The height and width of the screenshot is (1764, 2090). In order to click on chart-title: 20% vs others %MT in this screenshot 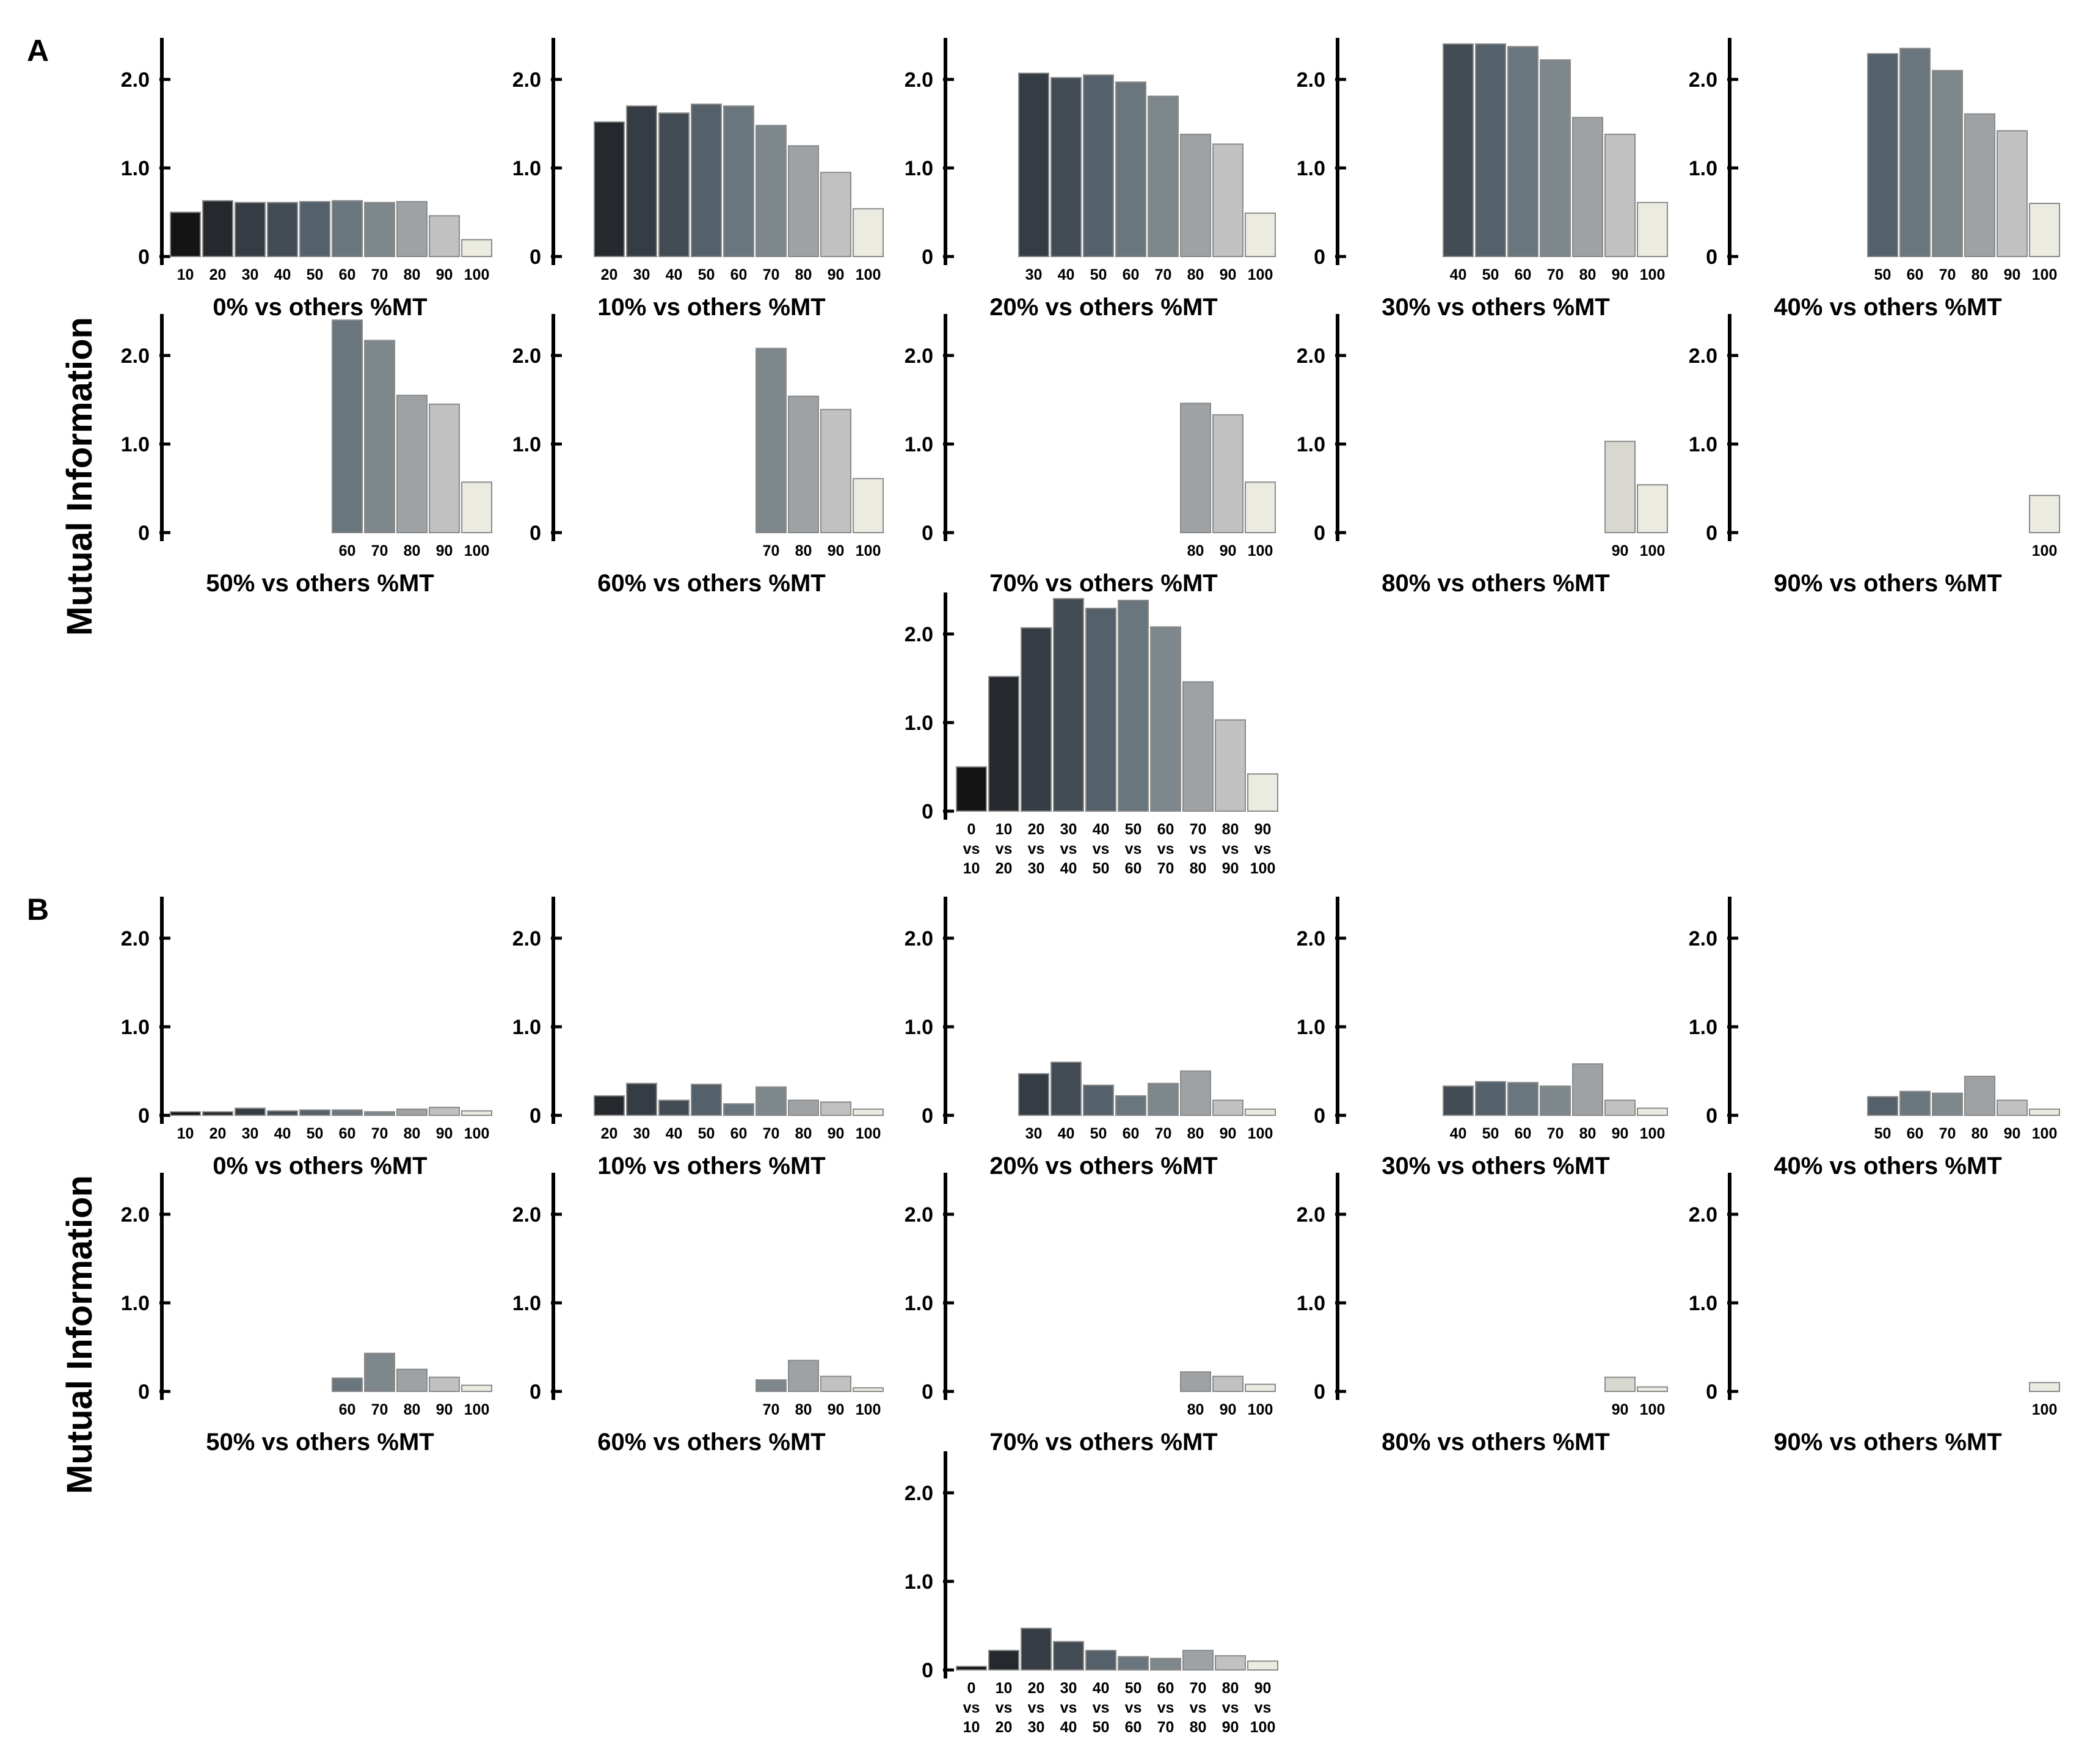, I will do `click(1103, 307)`.